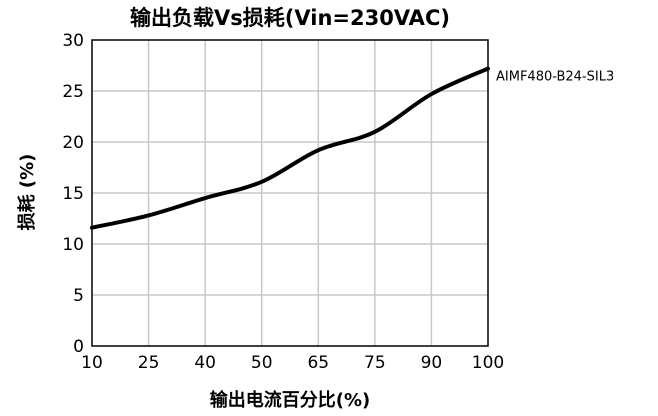 This screenshot has height=416, width=658. What do you see at coordinates (555, 77) in the screenshot?
I see `series-label: AIMF480-B24-SIL3` at bounding box center [555, 77].